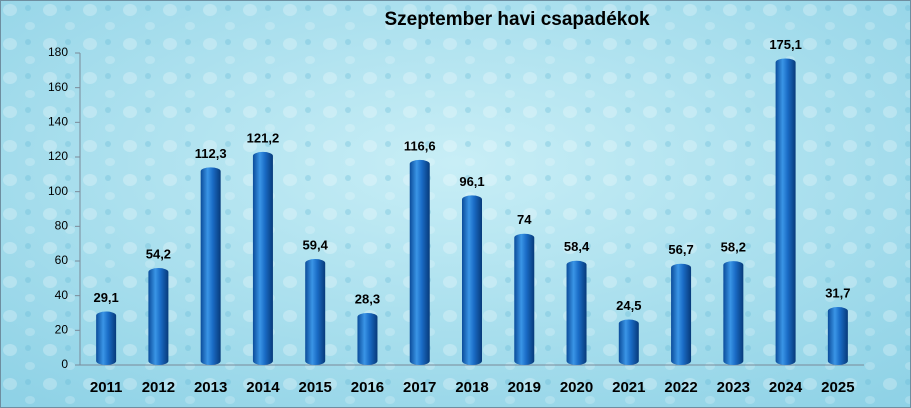 The width and height of the screenshot is (911, 408). What do you see at coordinates (733, 387) in the screenshot?
I see `x-tick-label: 2023` at bounding box center [733, 387].